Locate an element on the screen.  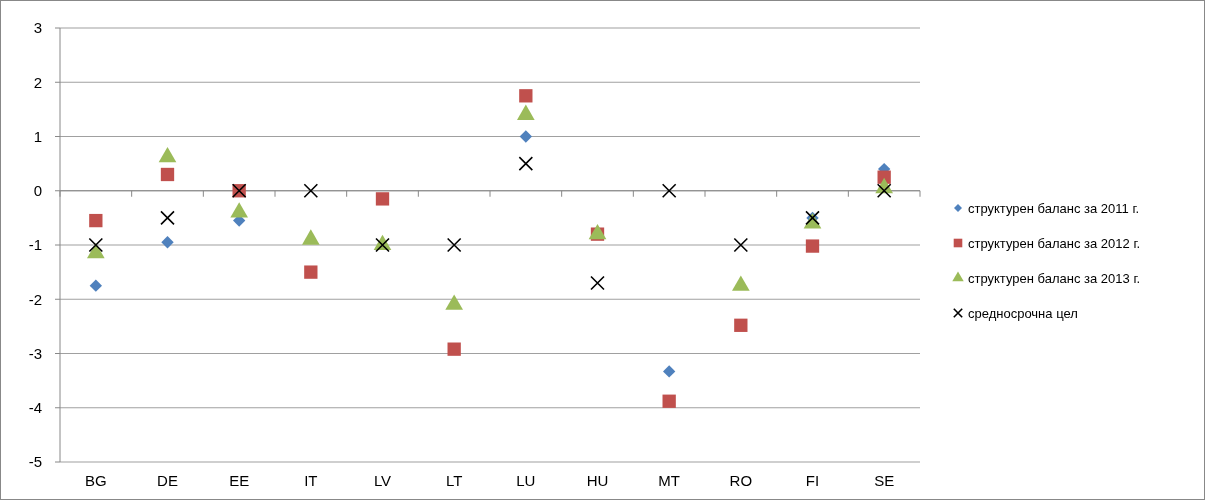
y-tick-label: -1 is located at coordinates (35, 245).